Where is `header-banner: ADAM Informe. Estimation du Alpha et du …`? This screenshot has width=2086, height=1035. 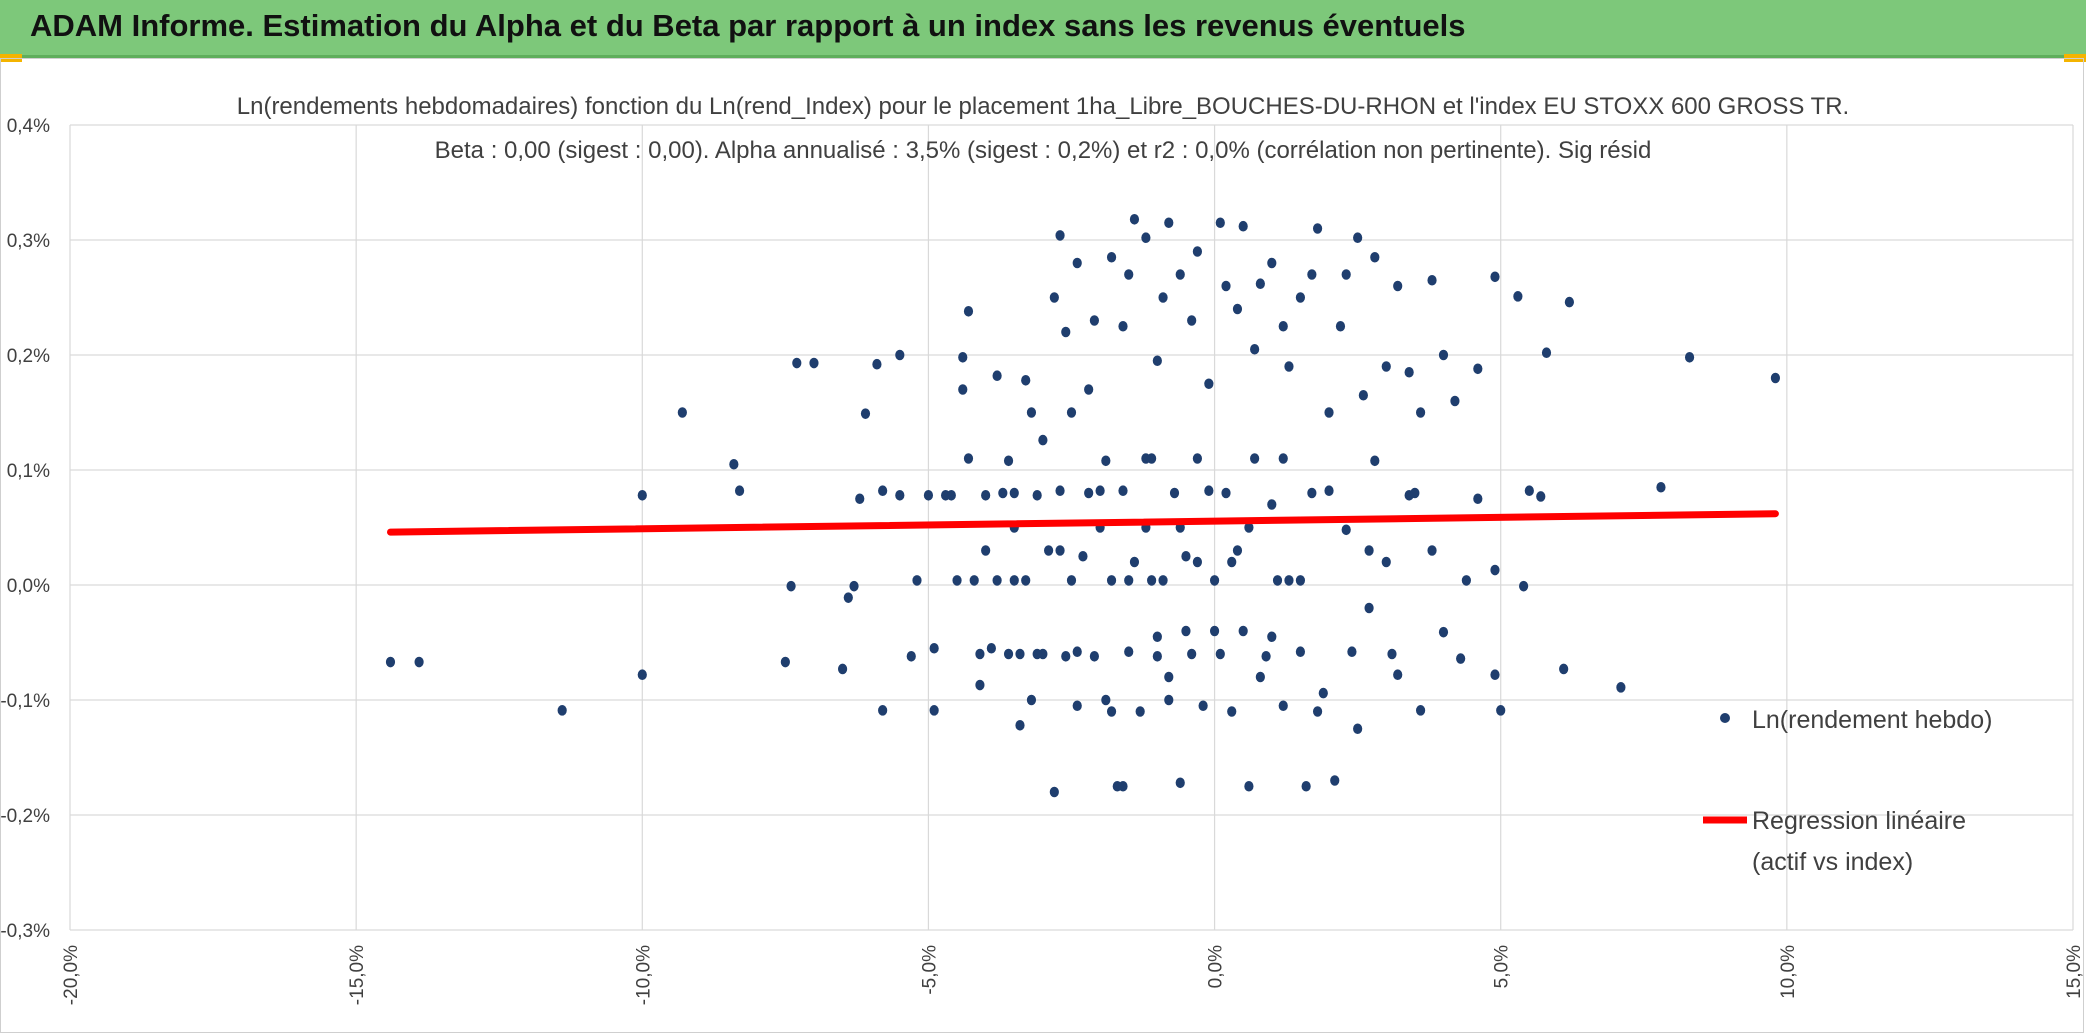
header-banner: ADAM Informe. Estimation du Alpha et du … is located at coordinates (1043, 29).